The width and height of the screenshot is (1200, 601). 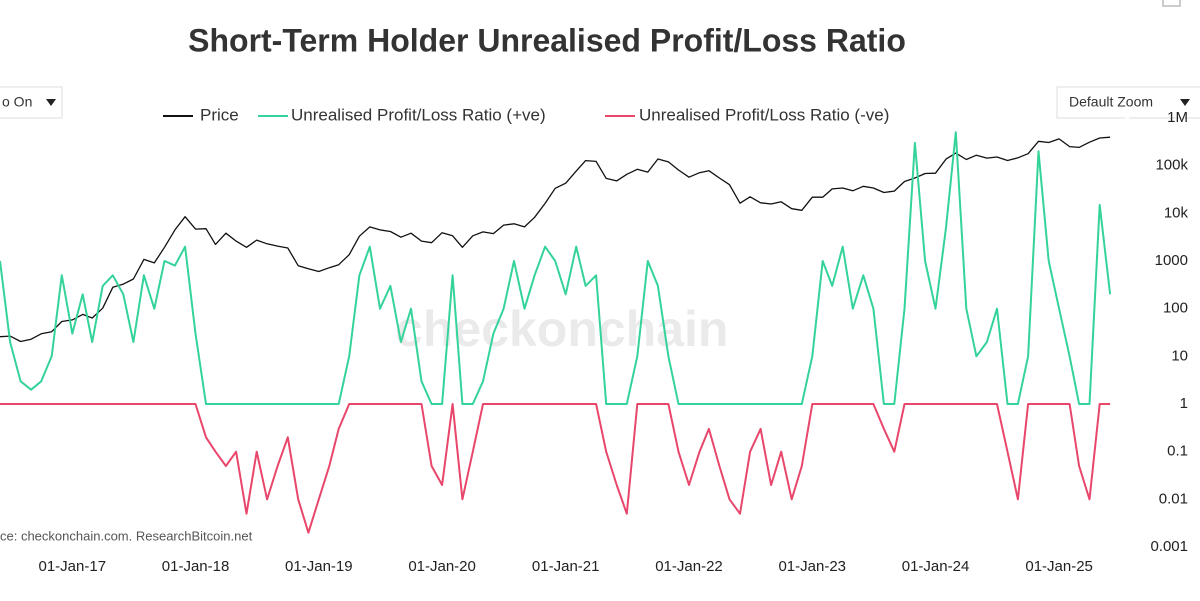 I want to click on legend-label: Unrealised Profit/Loss Ratio (-ve), so click(x=764, y=114).